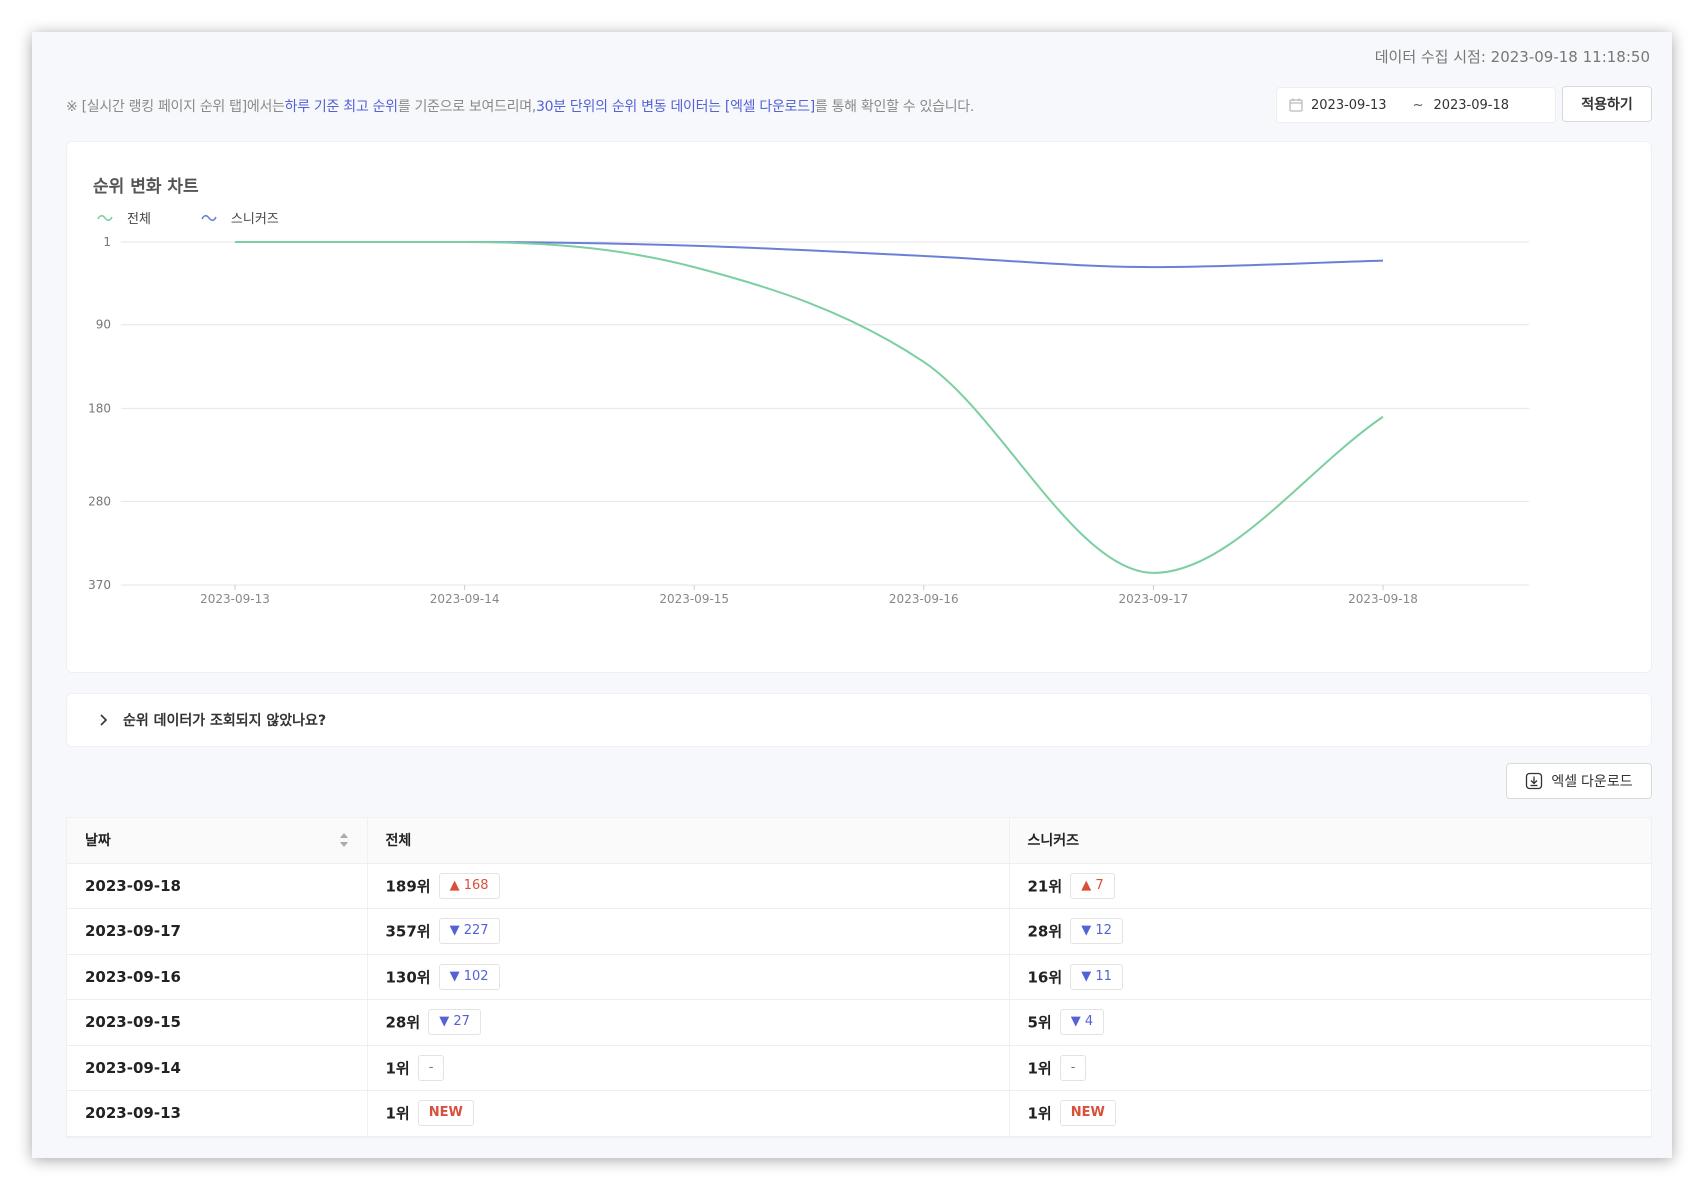 The width and height of the screenshot is (1704, 1189). I want to click on table-row: 2023-09-14 1위 -1위 -, so click(859, 1068).